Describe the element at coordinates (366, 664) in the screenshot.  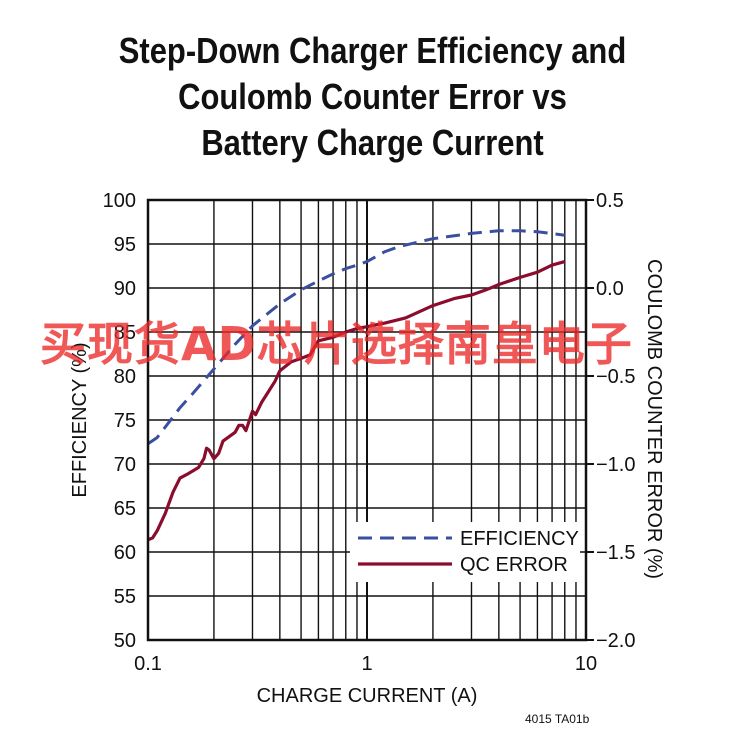
I see `x-tick-label: 1` at that location.